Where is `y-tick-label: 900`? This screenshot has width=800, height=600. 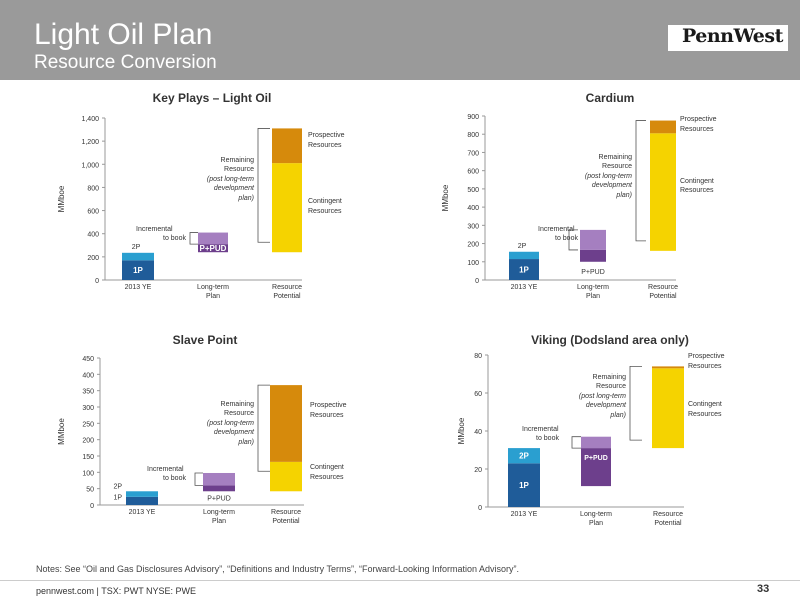
y-tick-label: 900 is located at coordinates (473, 117).